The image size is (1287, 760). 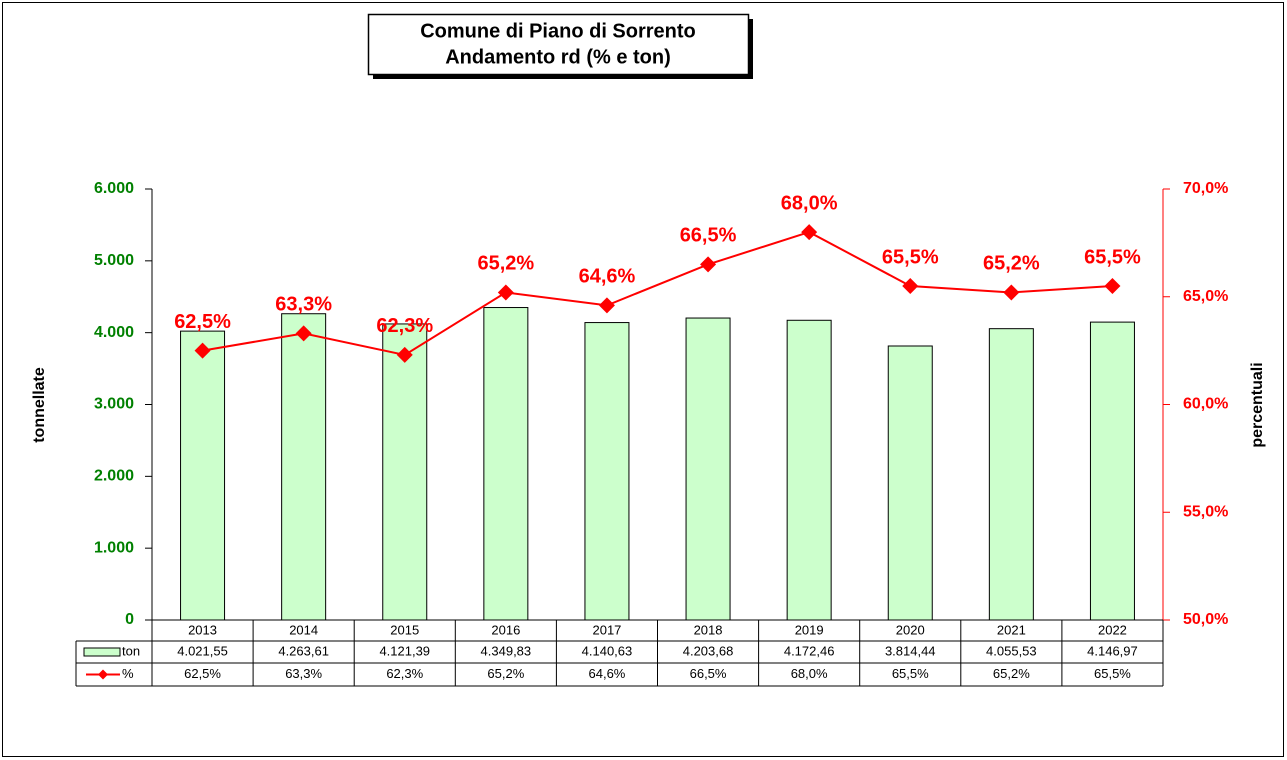 What do you see at coordinates (404, 326) in the screenshot?
I see `data-label: 62,3%` at bounding box center [404, 326].